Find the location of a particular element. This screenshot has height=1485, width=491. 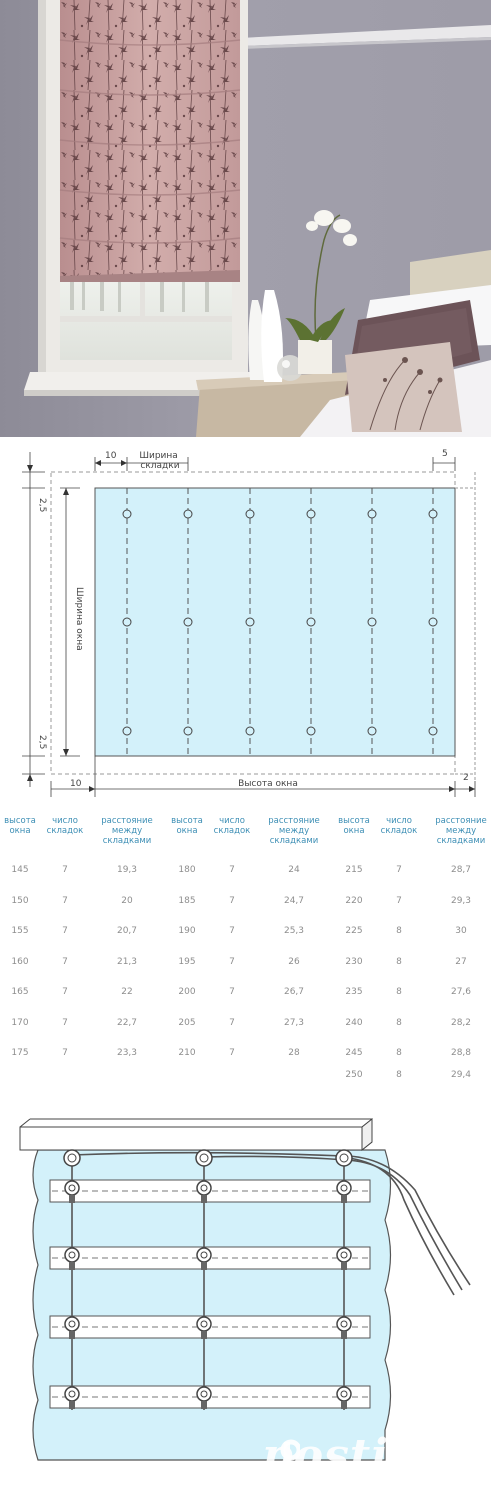

dim-bottom-right: 2 is located at coordinates (466, 778).